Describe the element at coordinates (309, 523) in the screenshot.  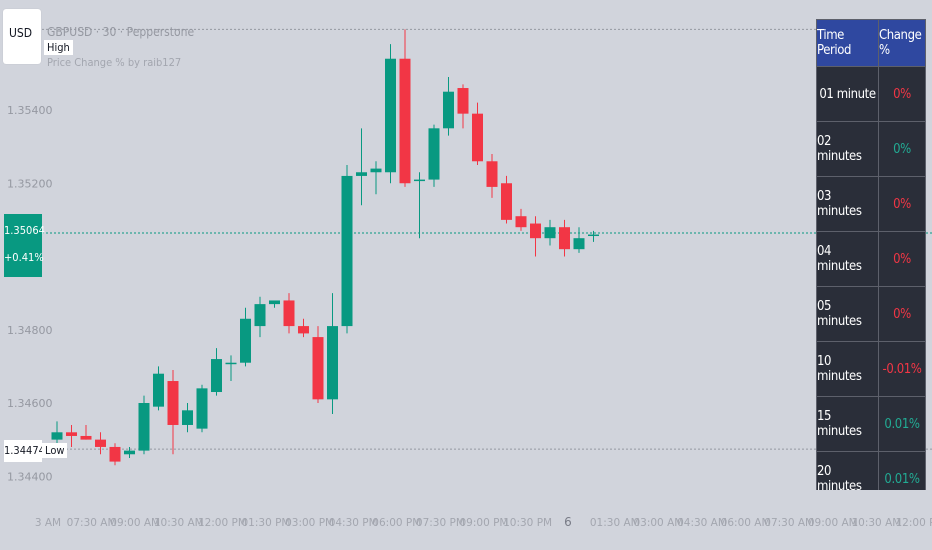
I see `x-tick-label: 03:00 PM` at that location.